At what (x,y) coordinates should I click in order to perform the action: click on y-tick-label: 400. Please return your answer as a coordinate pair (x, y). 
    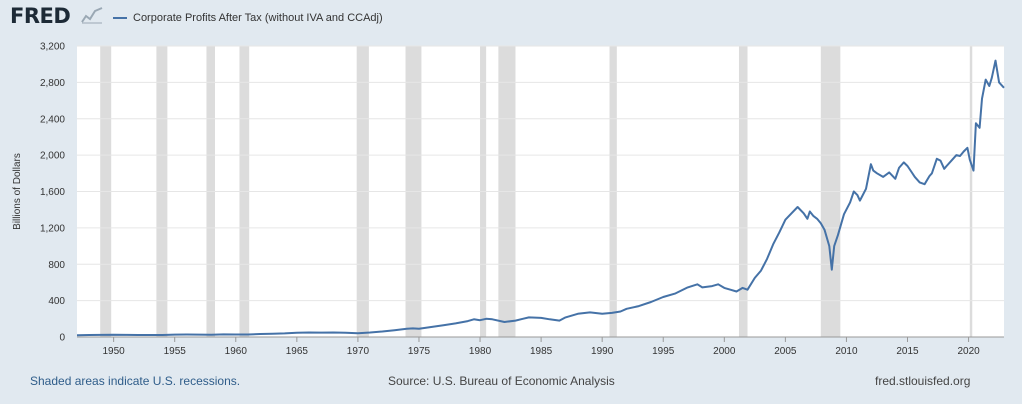
    Looking at the image, I should click on (56, 301).